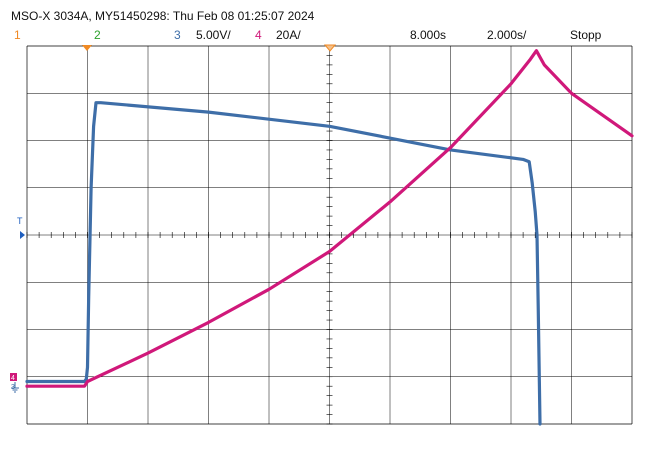 This screenshot has width=652, height=450. Describe the element at coordinates (507, 35) in the screenshot. I see `timebase-scale: 2.000s/` at that location.